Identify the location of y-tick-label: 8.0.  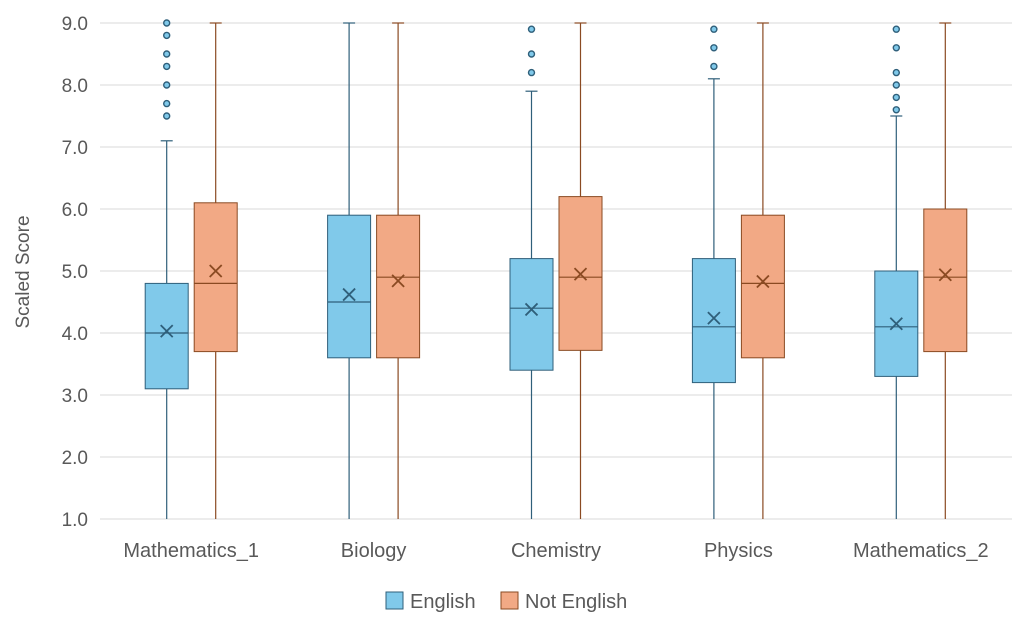
(75, 86).